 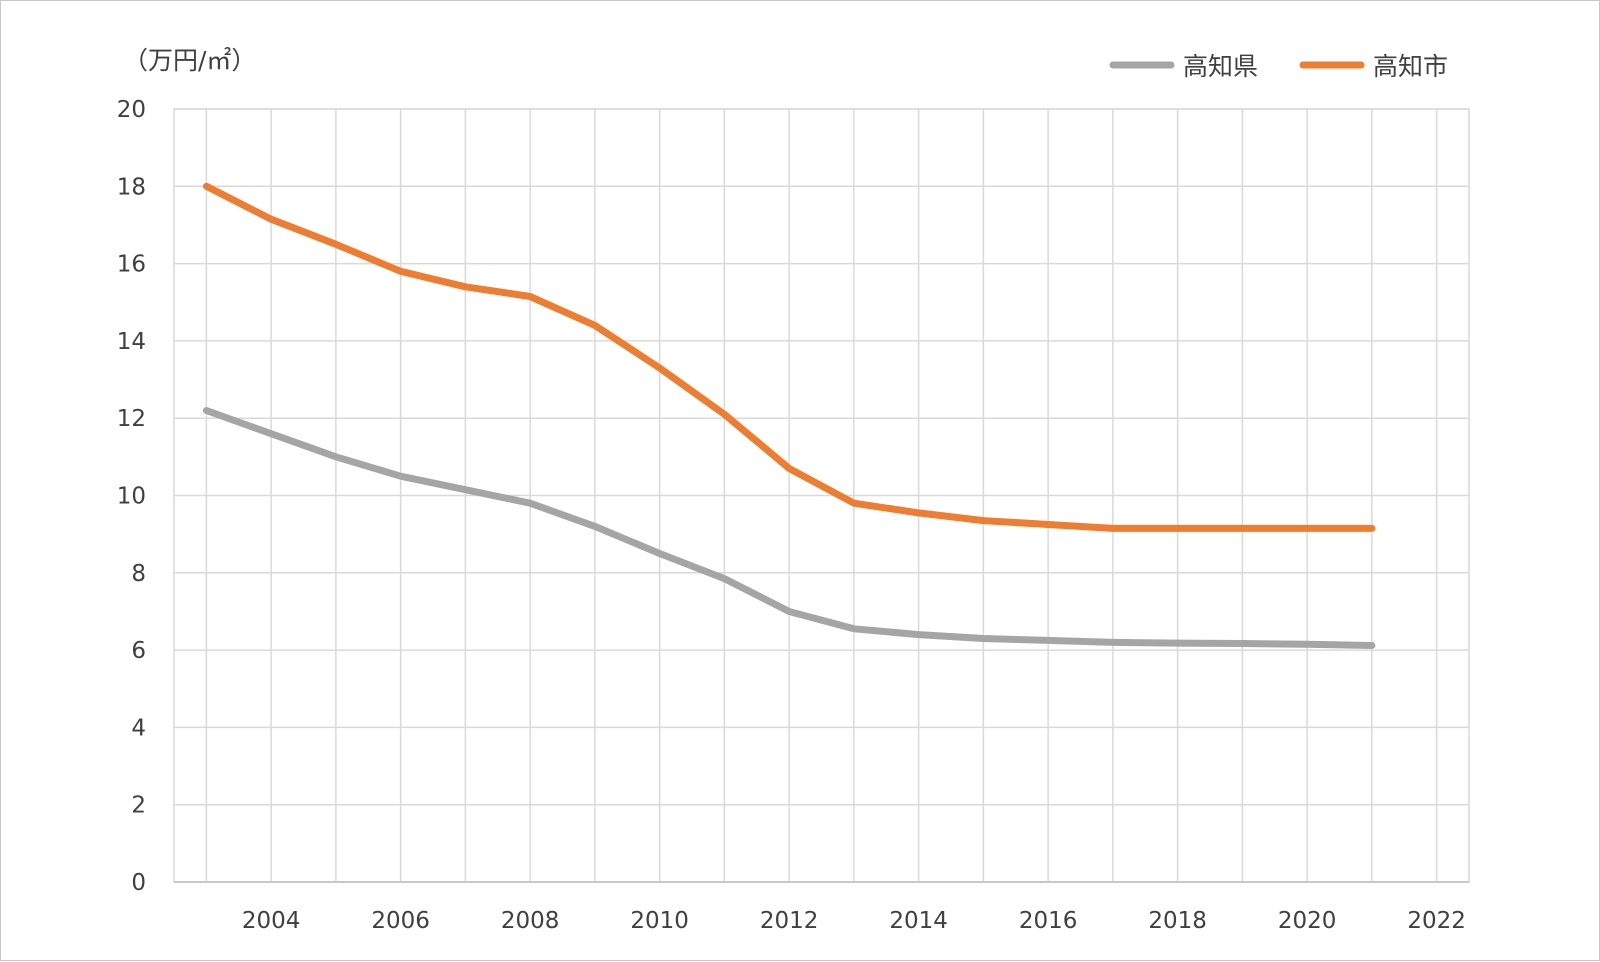 I want to click on y-tick-label: 6, so click(x=138, y=651).